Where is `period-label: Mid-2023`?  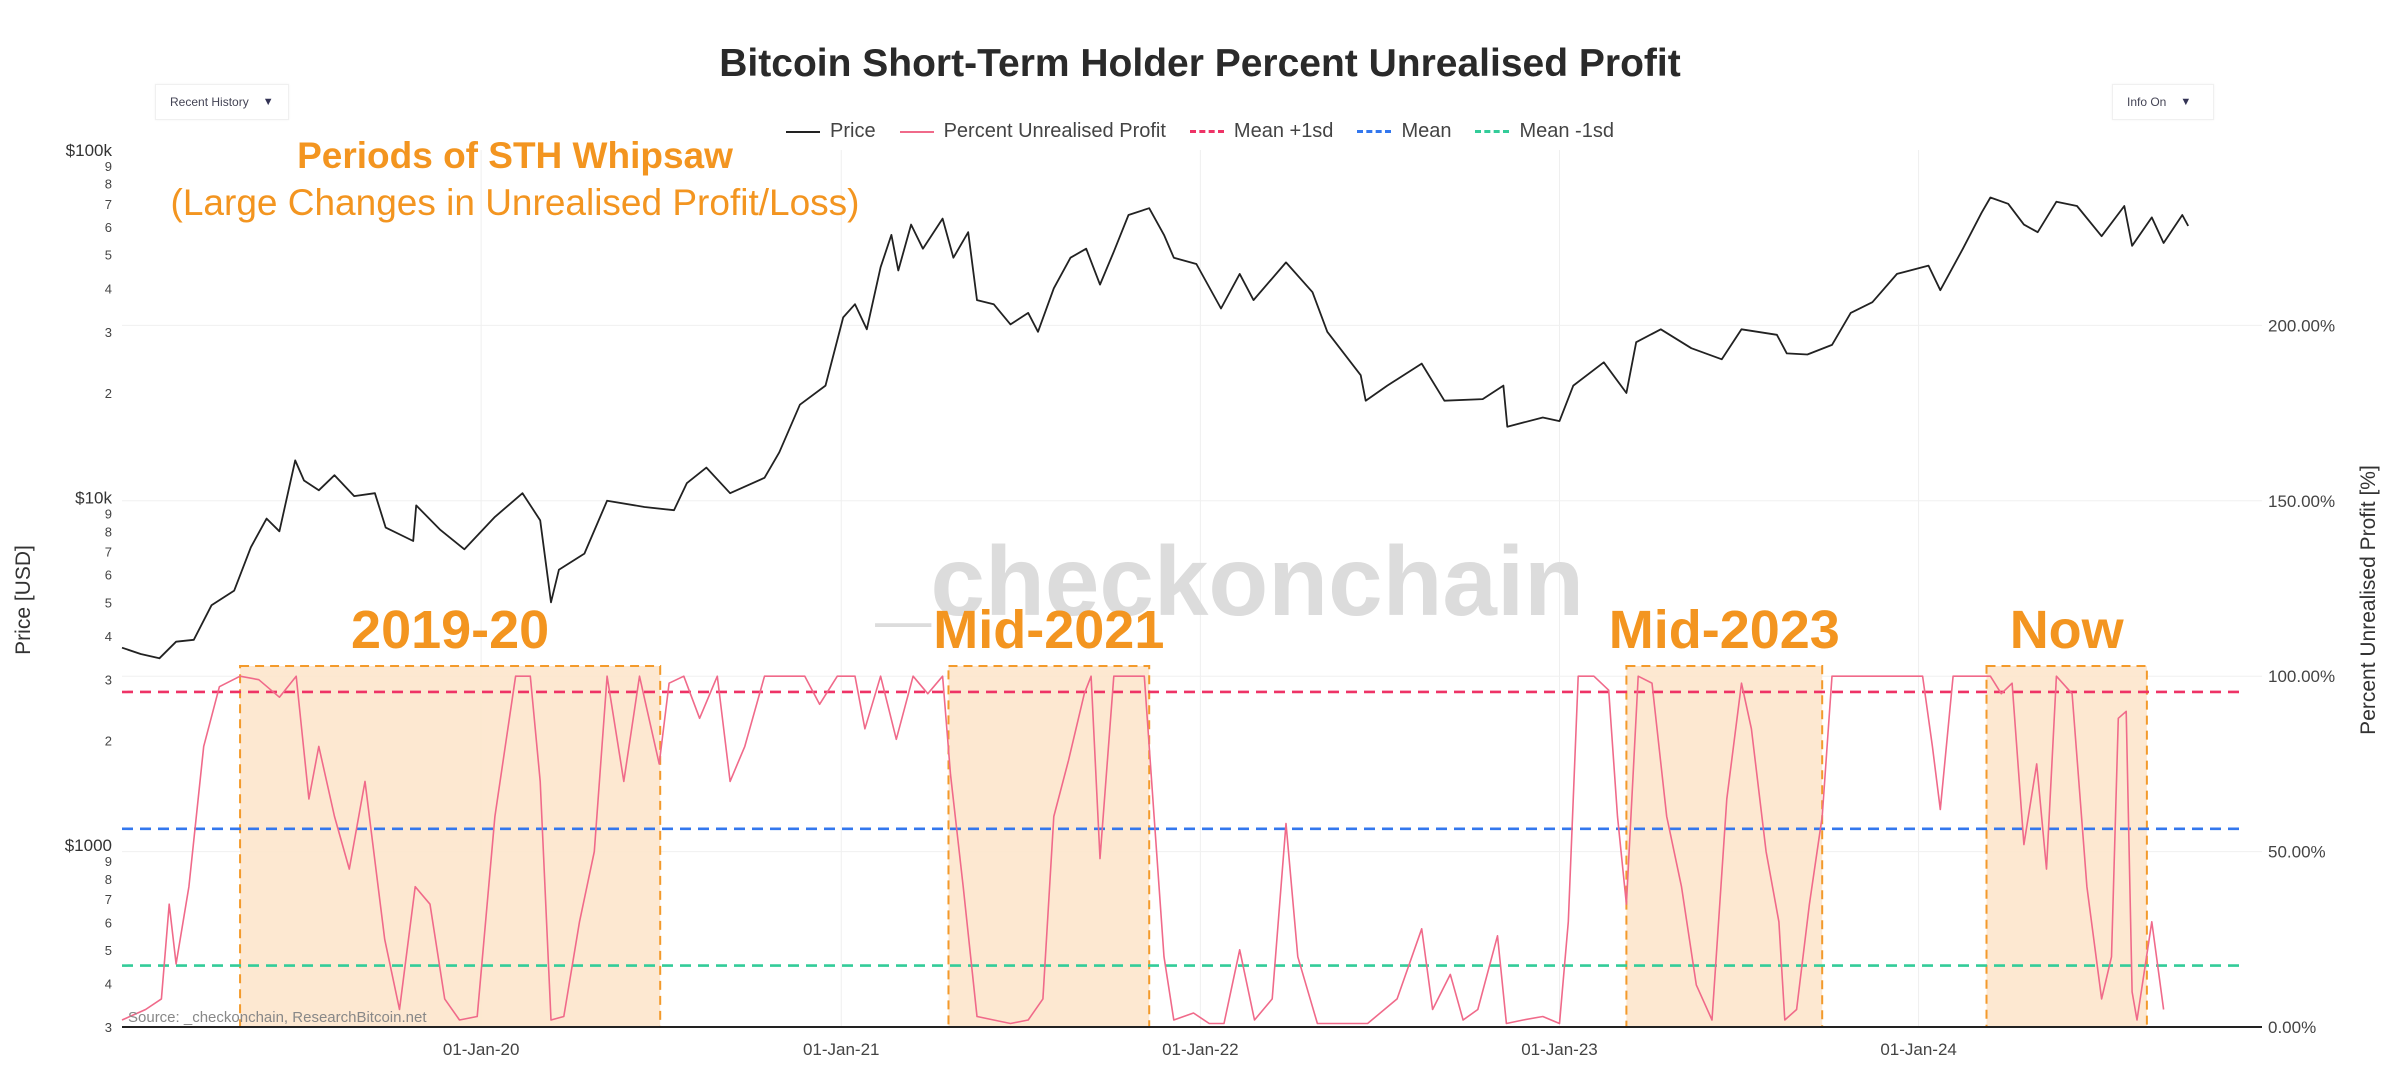 period-label: Mid-2023 is located at coordinates (1724, 630).